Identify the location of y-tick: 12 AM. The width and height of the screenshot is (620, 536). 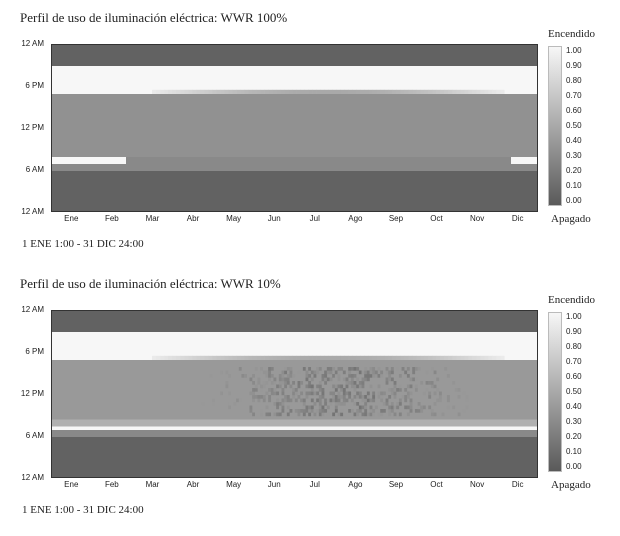
(32, 211).